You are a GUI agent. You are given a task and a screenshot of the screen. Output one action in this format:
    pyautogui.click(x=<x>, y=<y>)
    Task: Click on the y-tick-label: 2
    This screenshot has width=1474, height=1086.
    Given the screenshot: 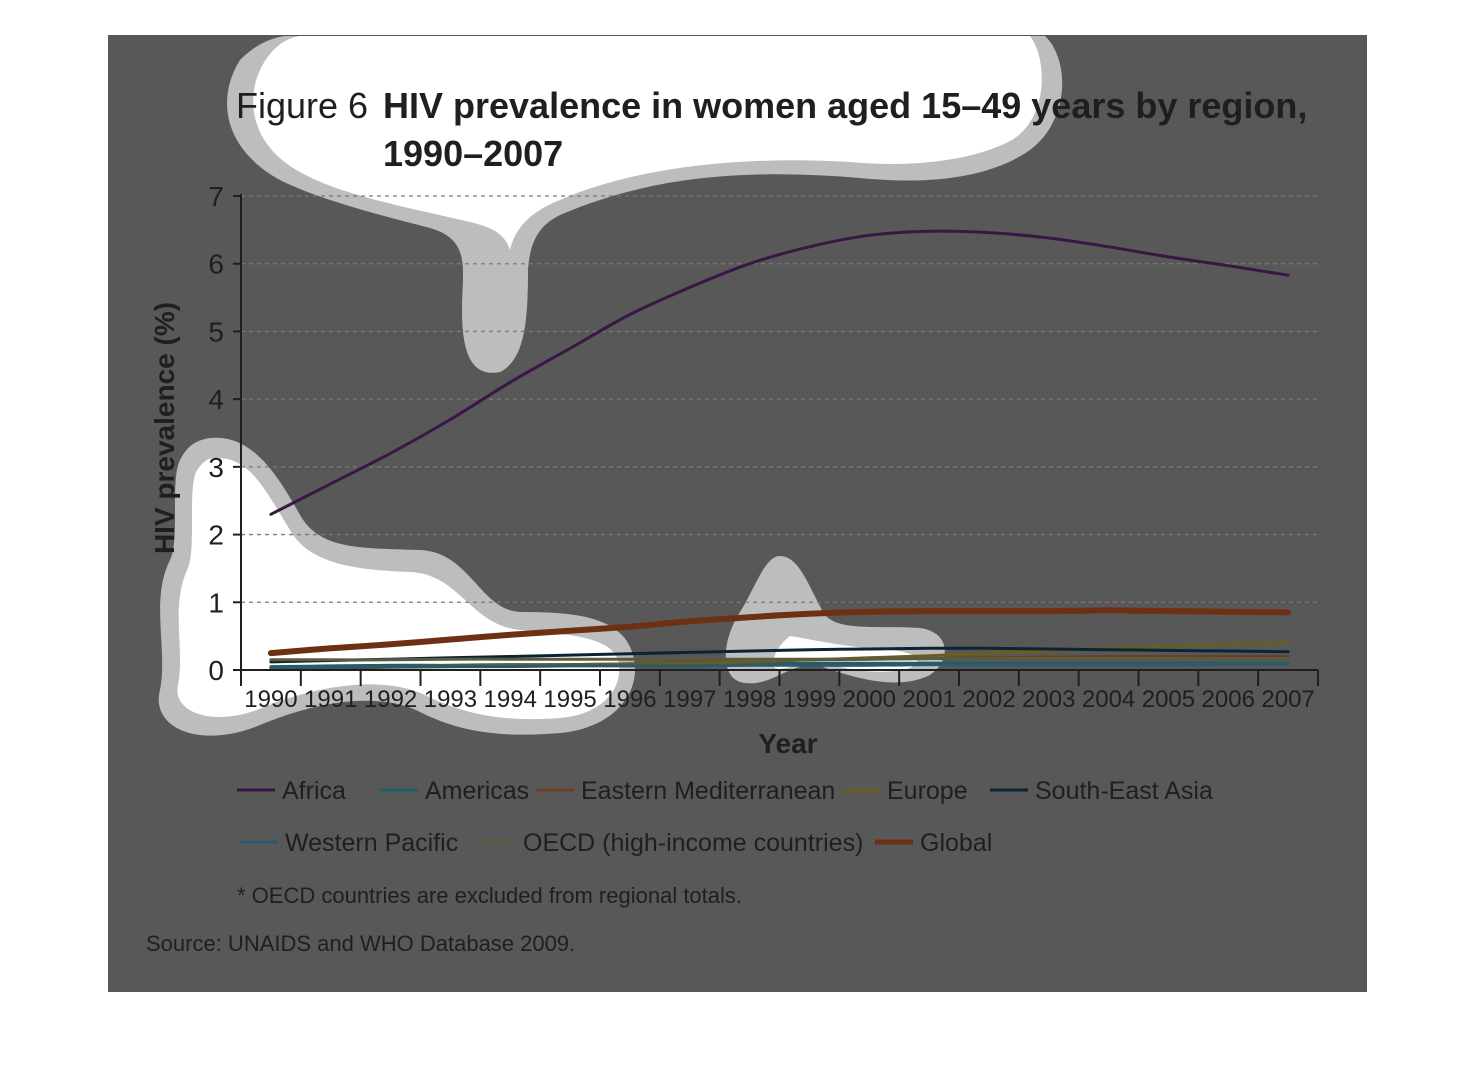 What is the action you would take?
    pyautogui.click(x=216, y=535)
    